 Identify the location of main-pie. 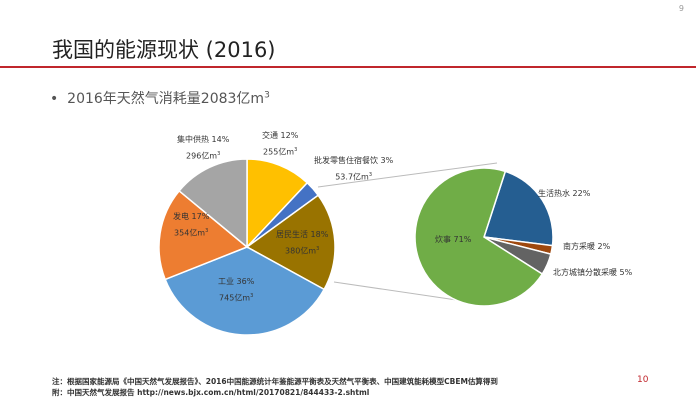
(247, 247).